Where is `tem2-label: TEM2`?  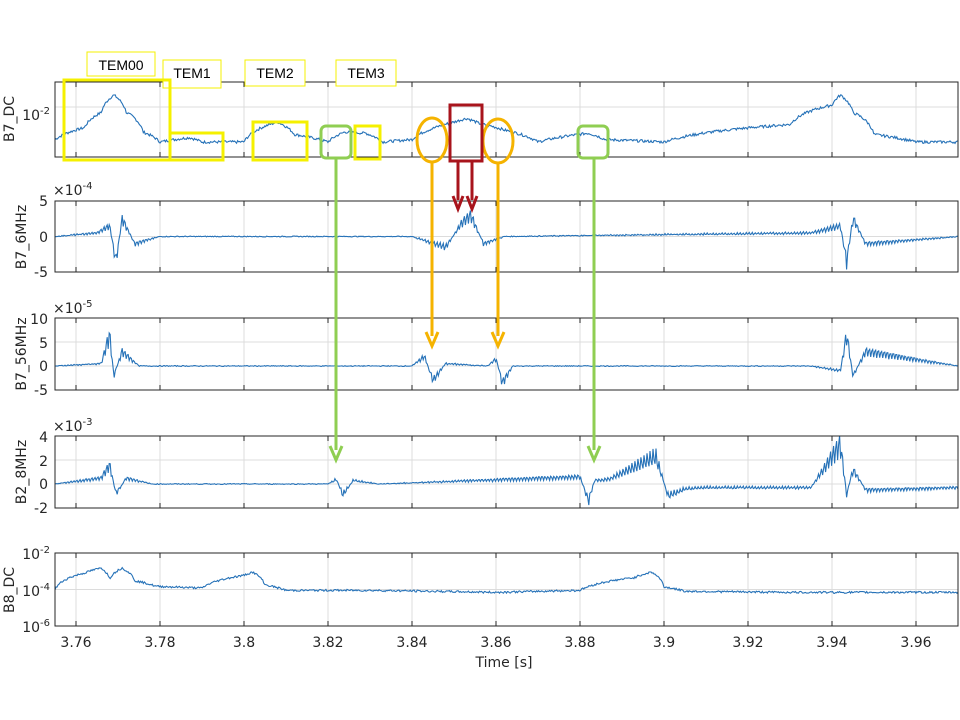
tem2-label: TEM2 is located at coordinates (275, 73).